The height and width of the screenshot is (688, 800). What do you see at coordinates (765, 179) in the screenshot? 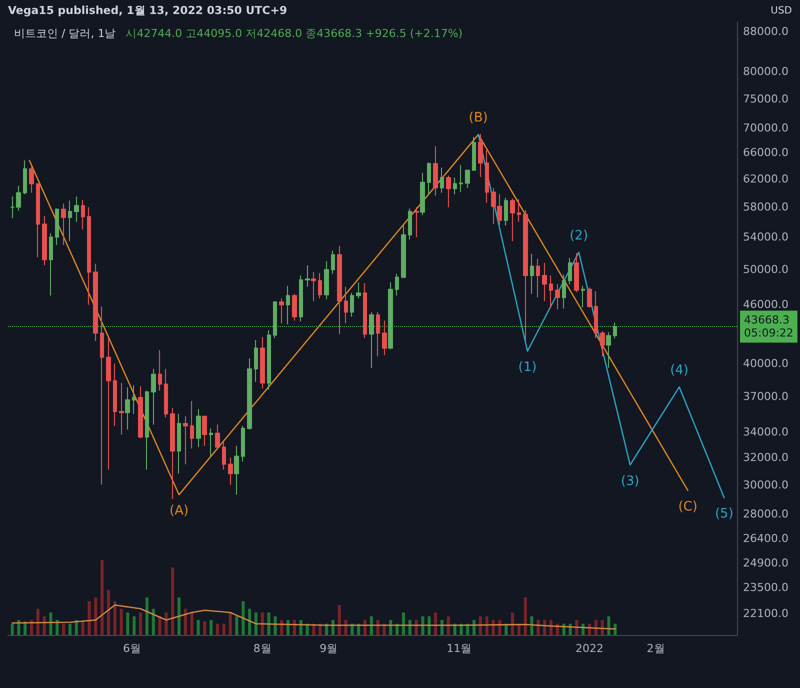
I see `y-tick-label: 62000.0` at bounding box center [765, 179].